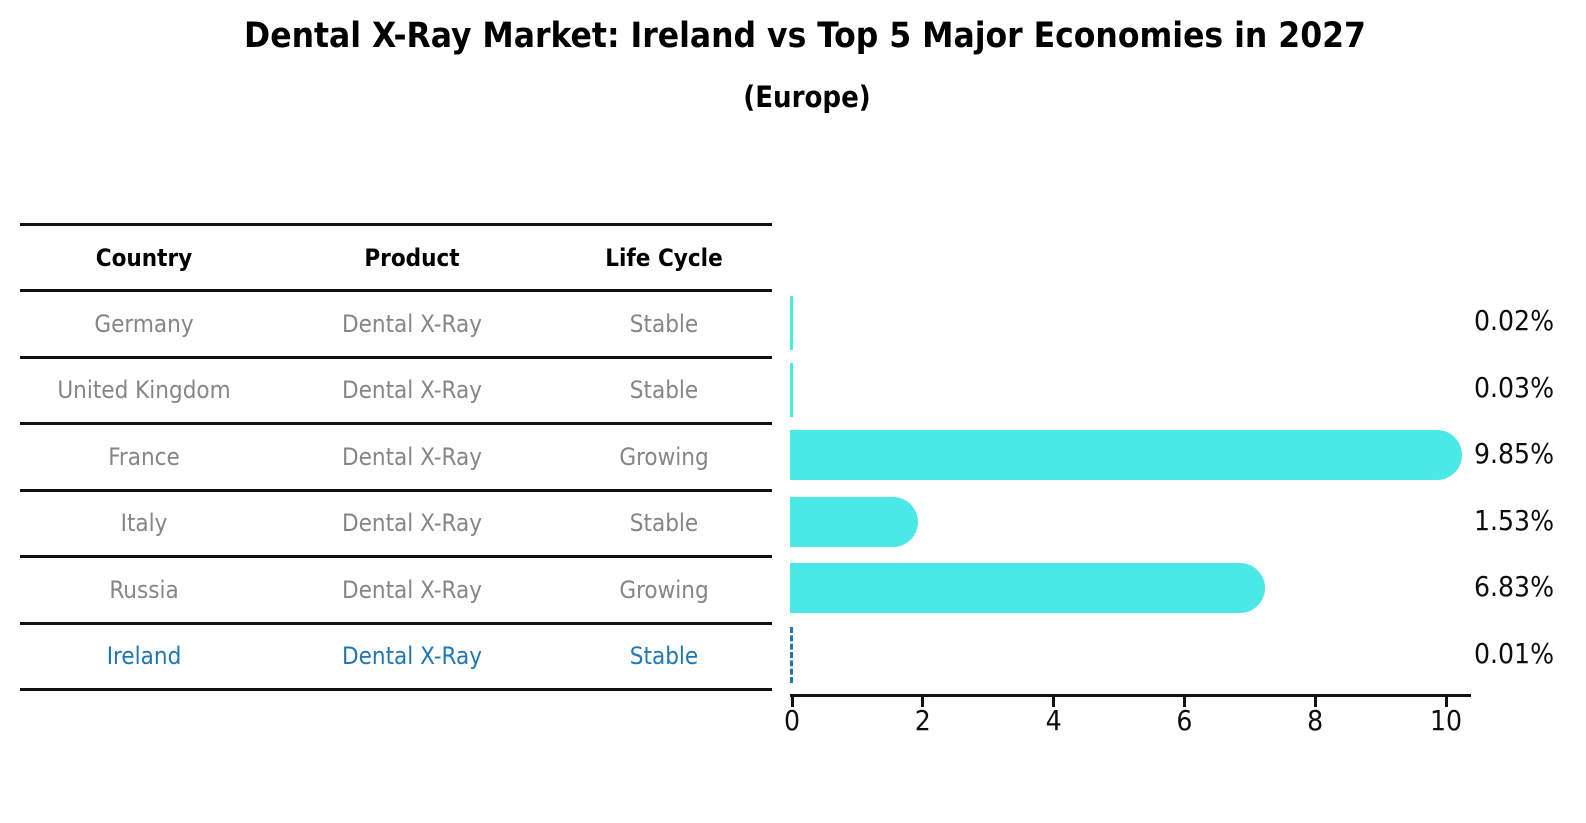  I want to click on x-axis-tick-label: 4, so click(1053, 720).